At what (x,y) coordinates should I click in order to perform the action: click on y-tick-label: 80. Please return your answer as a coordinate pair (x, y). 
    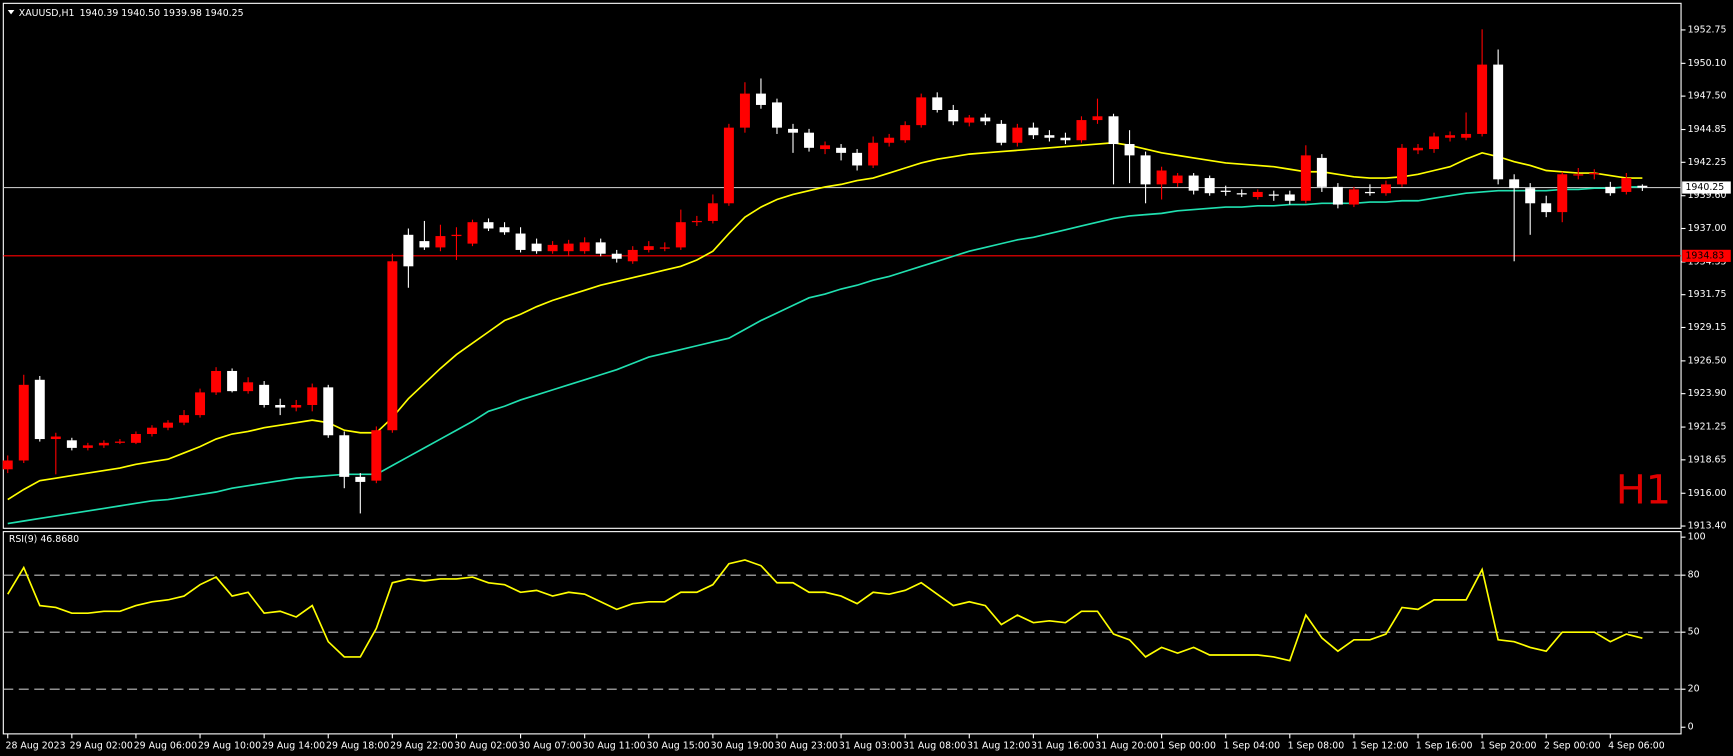
    Looking at the image, I should click on (1694, 575).